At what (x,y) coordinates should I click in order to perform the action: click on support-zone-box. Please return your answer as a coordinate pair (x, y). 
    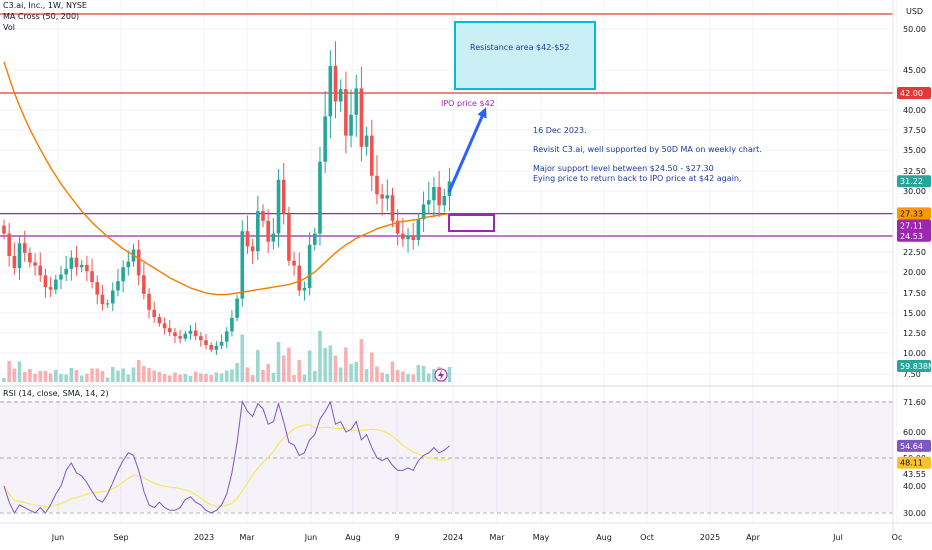
    Looking at the image, I should click on (471, 223).